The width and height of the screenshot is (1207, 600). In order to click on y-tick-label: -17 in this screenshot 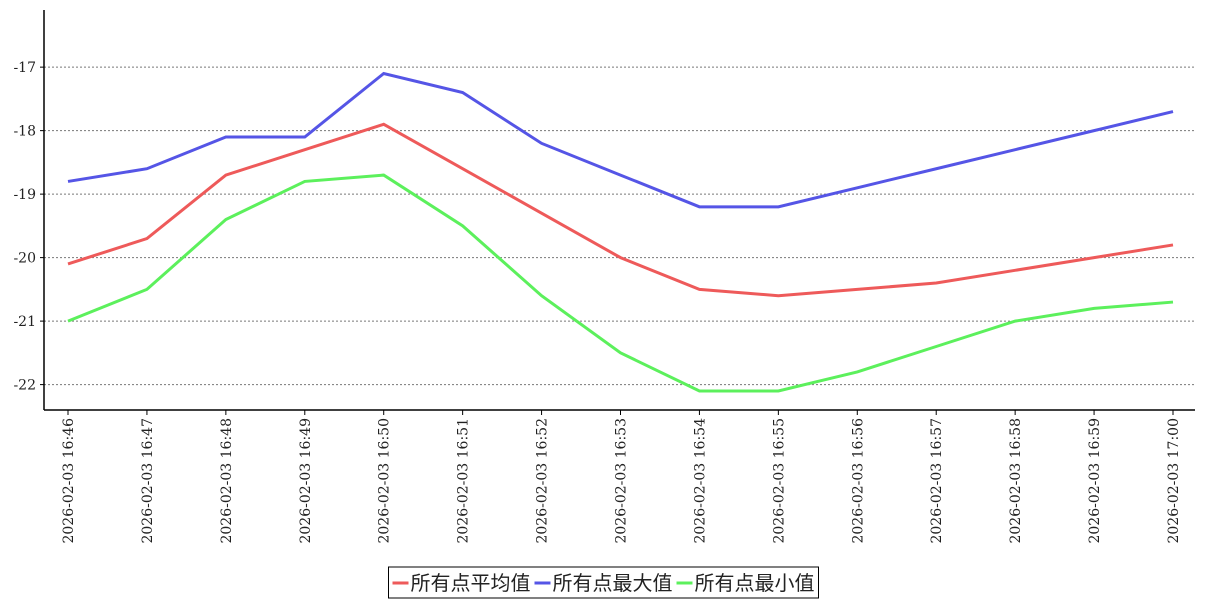, I will do `click(24, 68)`.